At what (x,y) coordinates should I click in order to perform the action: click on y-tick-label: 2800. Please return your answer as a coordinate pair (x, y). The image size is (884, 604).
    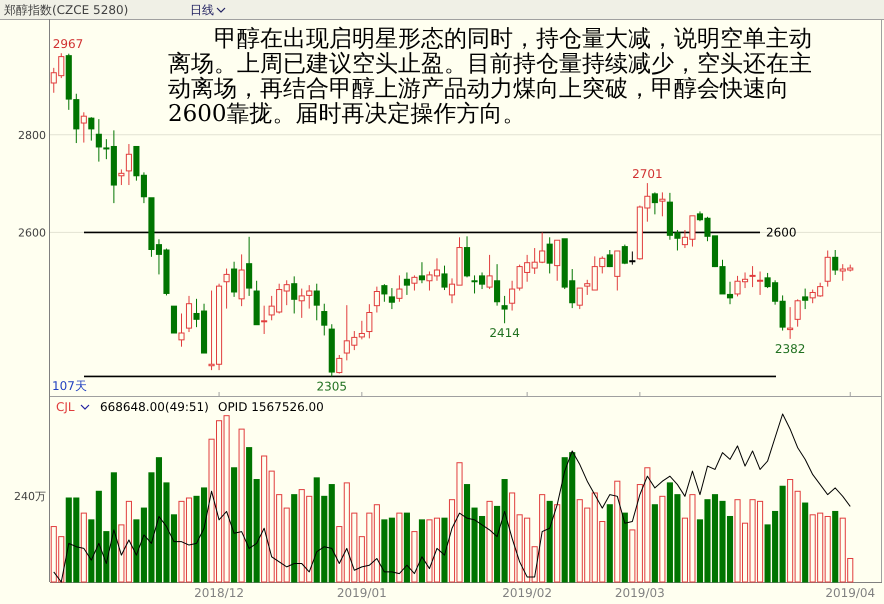
    Looking at the image, I should click on (32, 135).